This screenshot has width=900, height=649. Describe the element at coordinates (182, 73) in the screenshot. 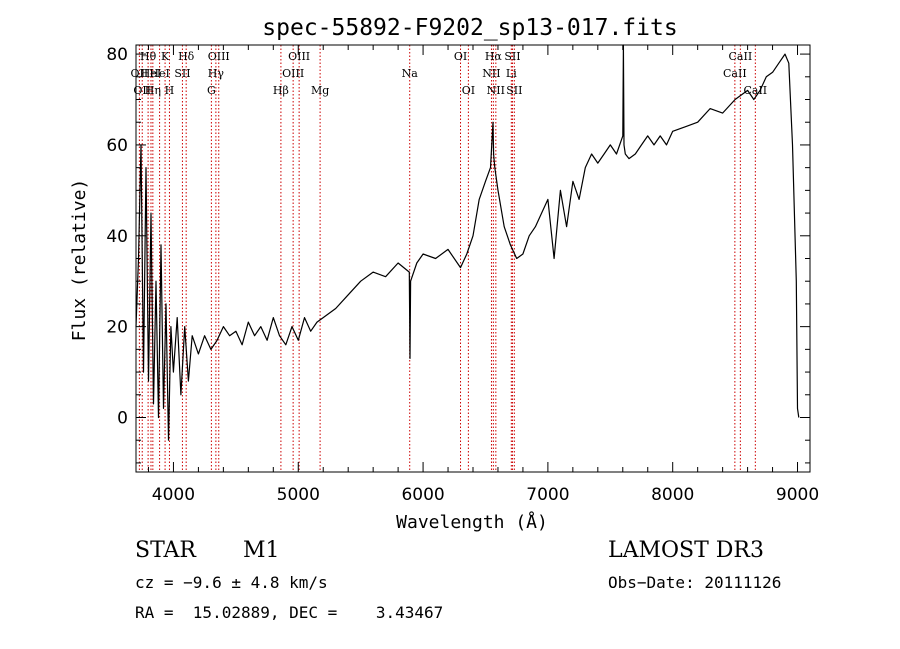

I see `line-marker-label-8: SII` at that location.